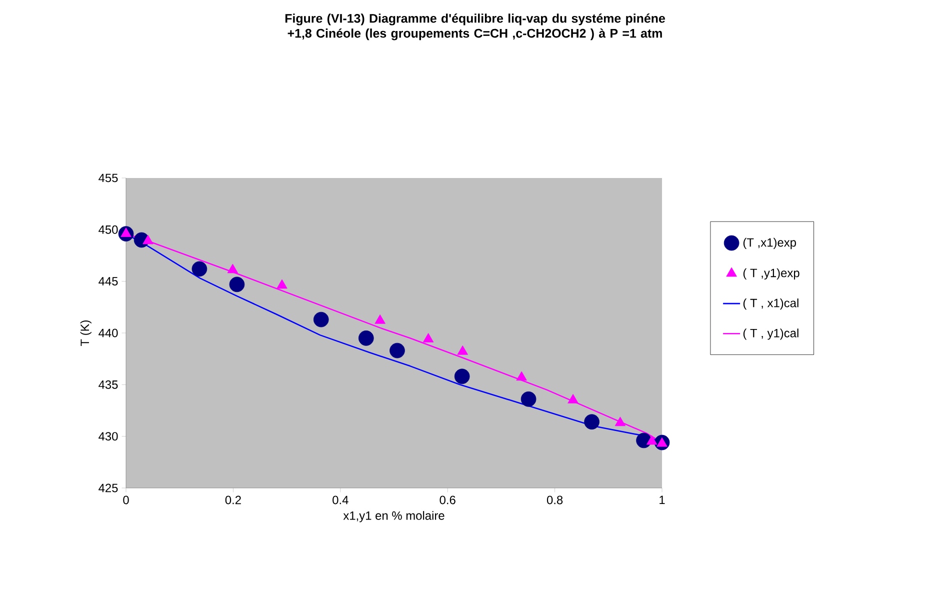 This screenshot has width=938, height=595. Describe the element at coordinates (770, 304) in the screenshot. I see `legend-label: ( T , x1)cal` at that location.